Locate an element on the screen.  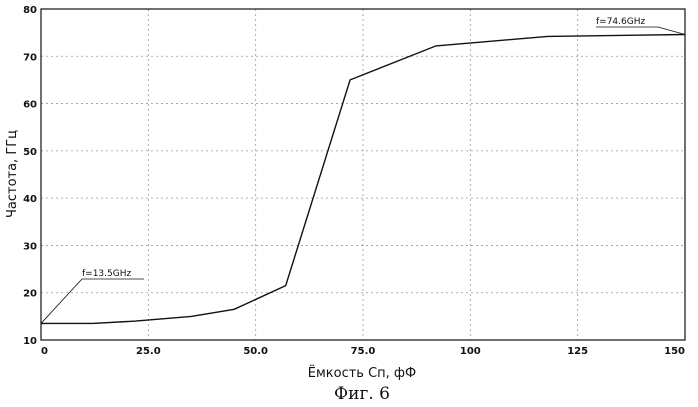
y-tick-label: 50 is located at coordinates (30, 152).